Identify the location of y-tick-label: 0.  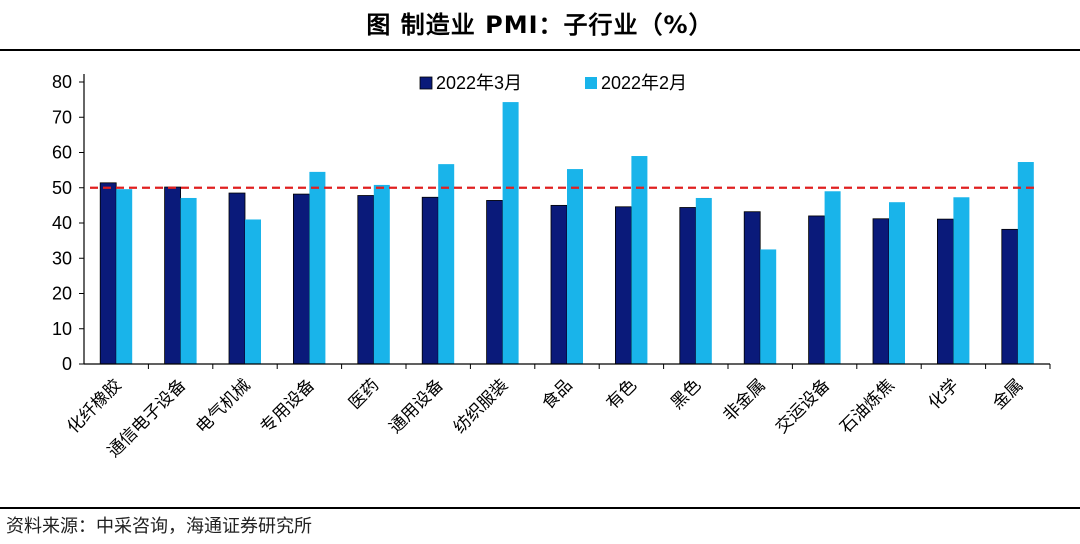
(67, 364).